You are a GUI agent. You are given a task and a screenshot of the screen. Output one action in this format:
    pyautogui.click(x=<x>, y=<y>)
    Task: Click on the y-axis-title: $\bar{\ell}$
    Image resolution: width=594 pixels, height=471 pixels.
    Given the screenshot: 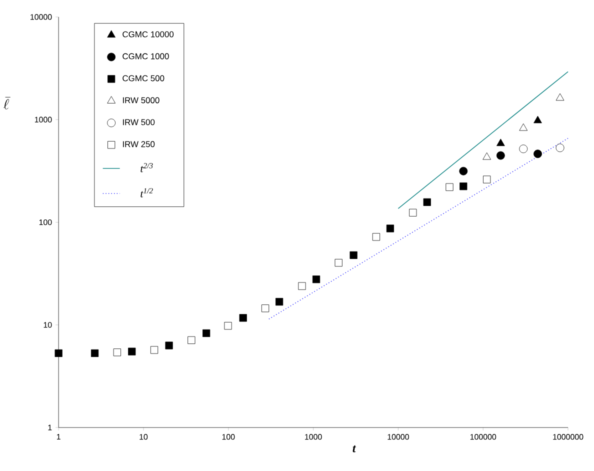 What is the action you would take?
    pyautogui.click(x=7, y=103)
    